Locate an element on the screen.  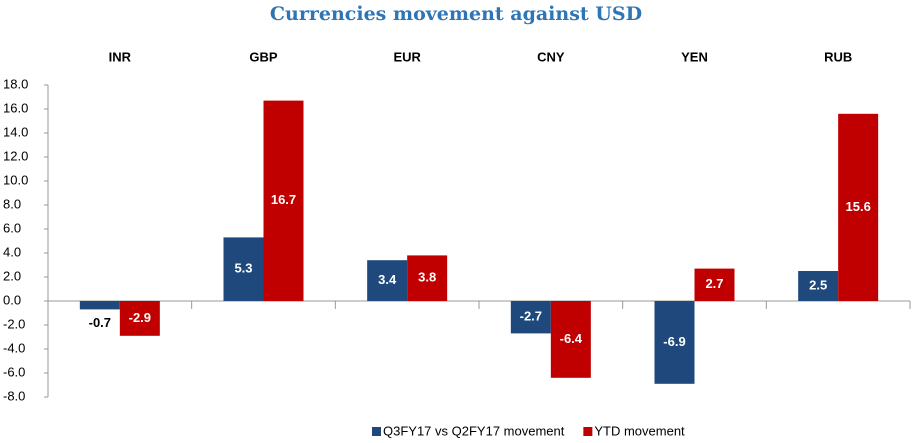
y-tick-label: 4.0 is located at coordinates (12, 251).